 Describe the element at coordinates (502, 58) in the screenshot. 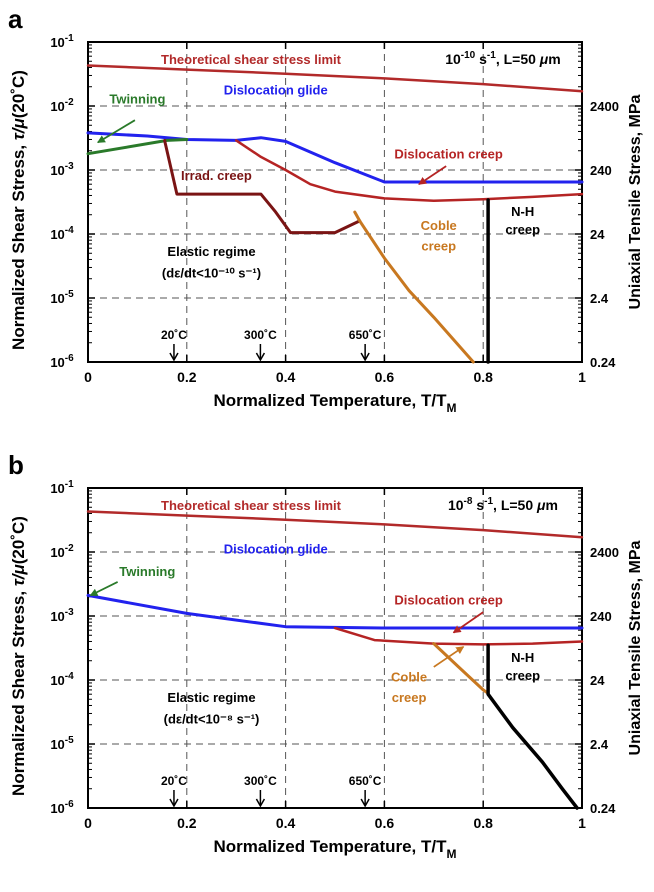

I see `condition-label: 10-10 s-1, L=50 μm` at that location.